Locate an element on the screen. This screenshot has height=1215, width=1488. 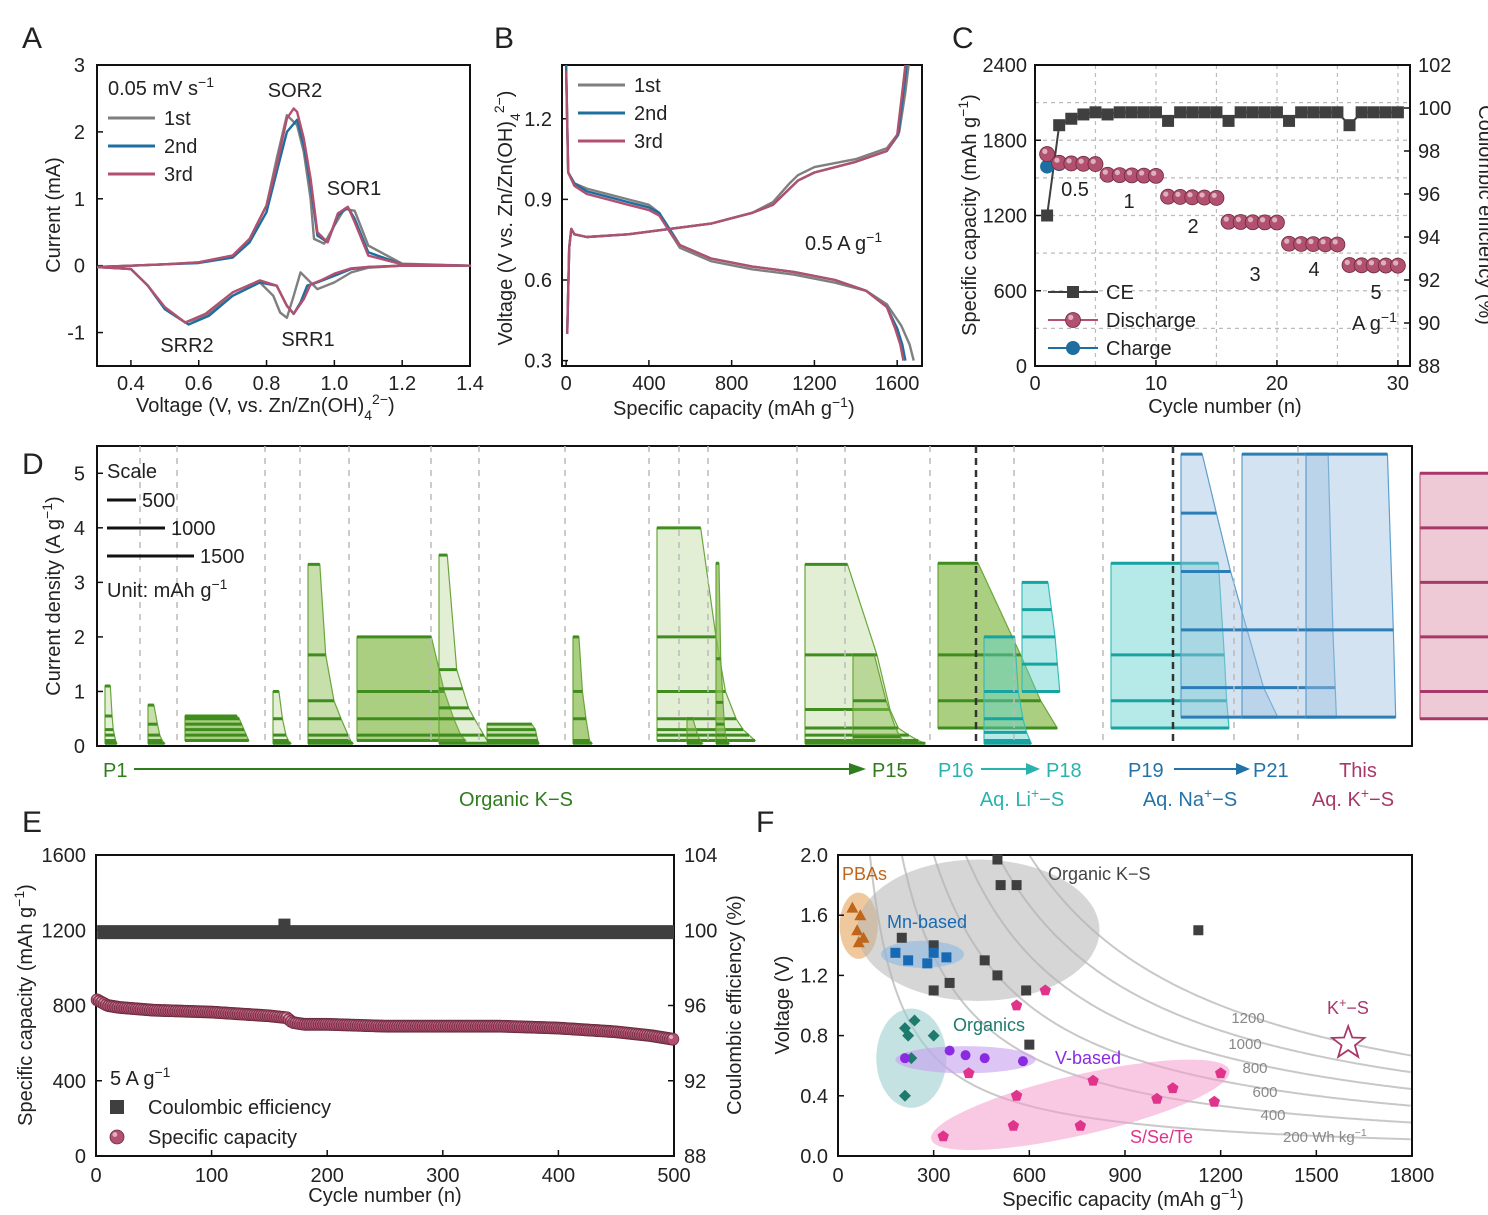
panel-c-legend-charge-part: Charge is located at coordinates (1139, 349).